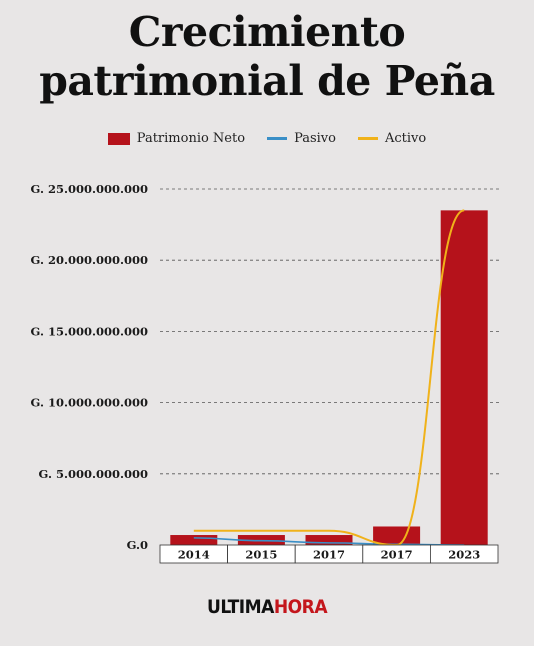  I want to click on legend-swatch-pasivo, so click(277, 138).